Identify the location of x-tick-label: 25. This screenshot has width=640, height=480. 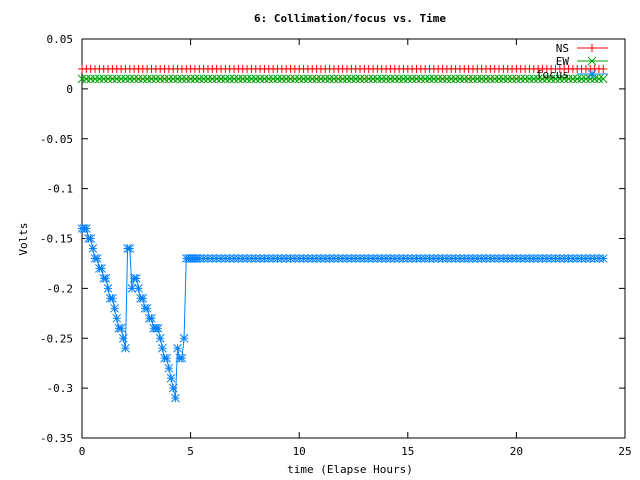
(624, 451).